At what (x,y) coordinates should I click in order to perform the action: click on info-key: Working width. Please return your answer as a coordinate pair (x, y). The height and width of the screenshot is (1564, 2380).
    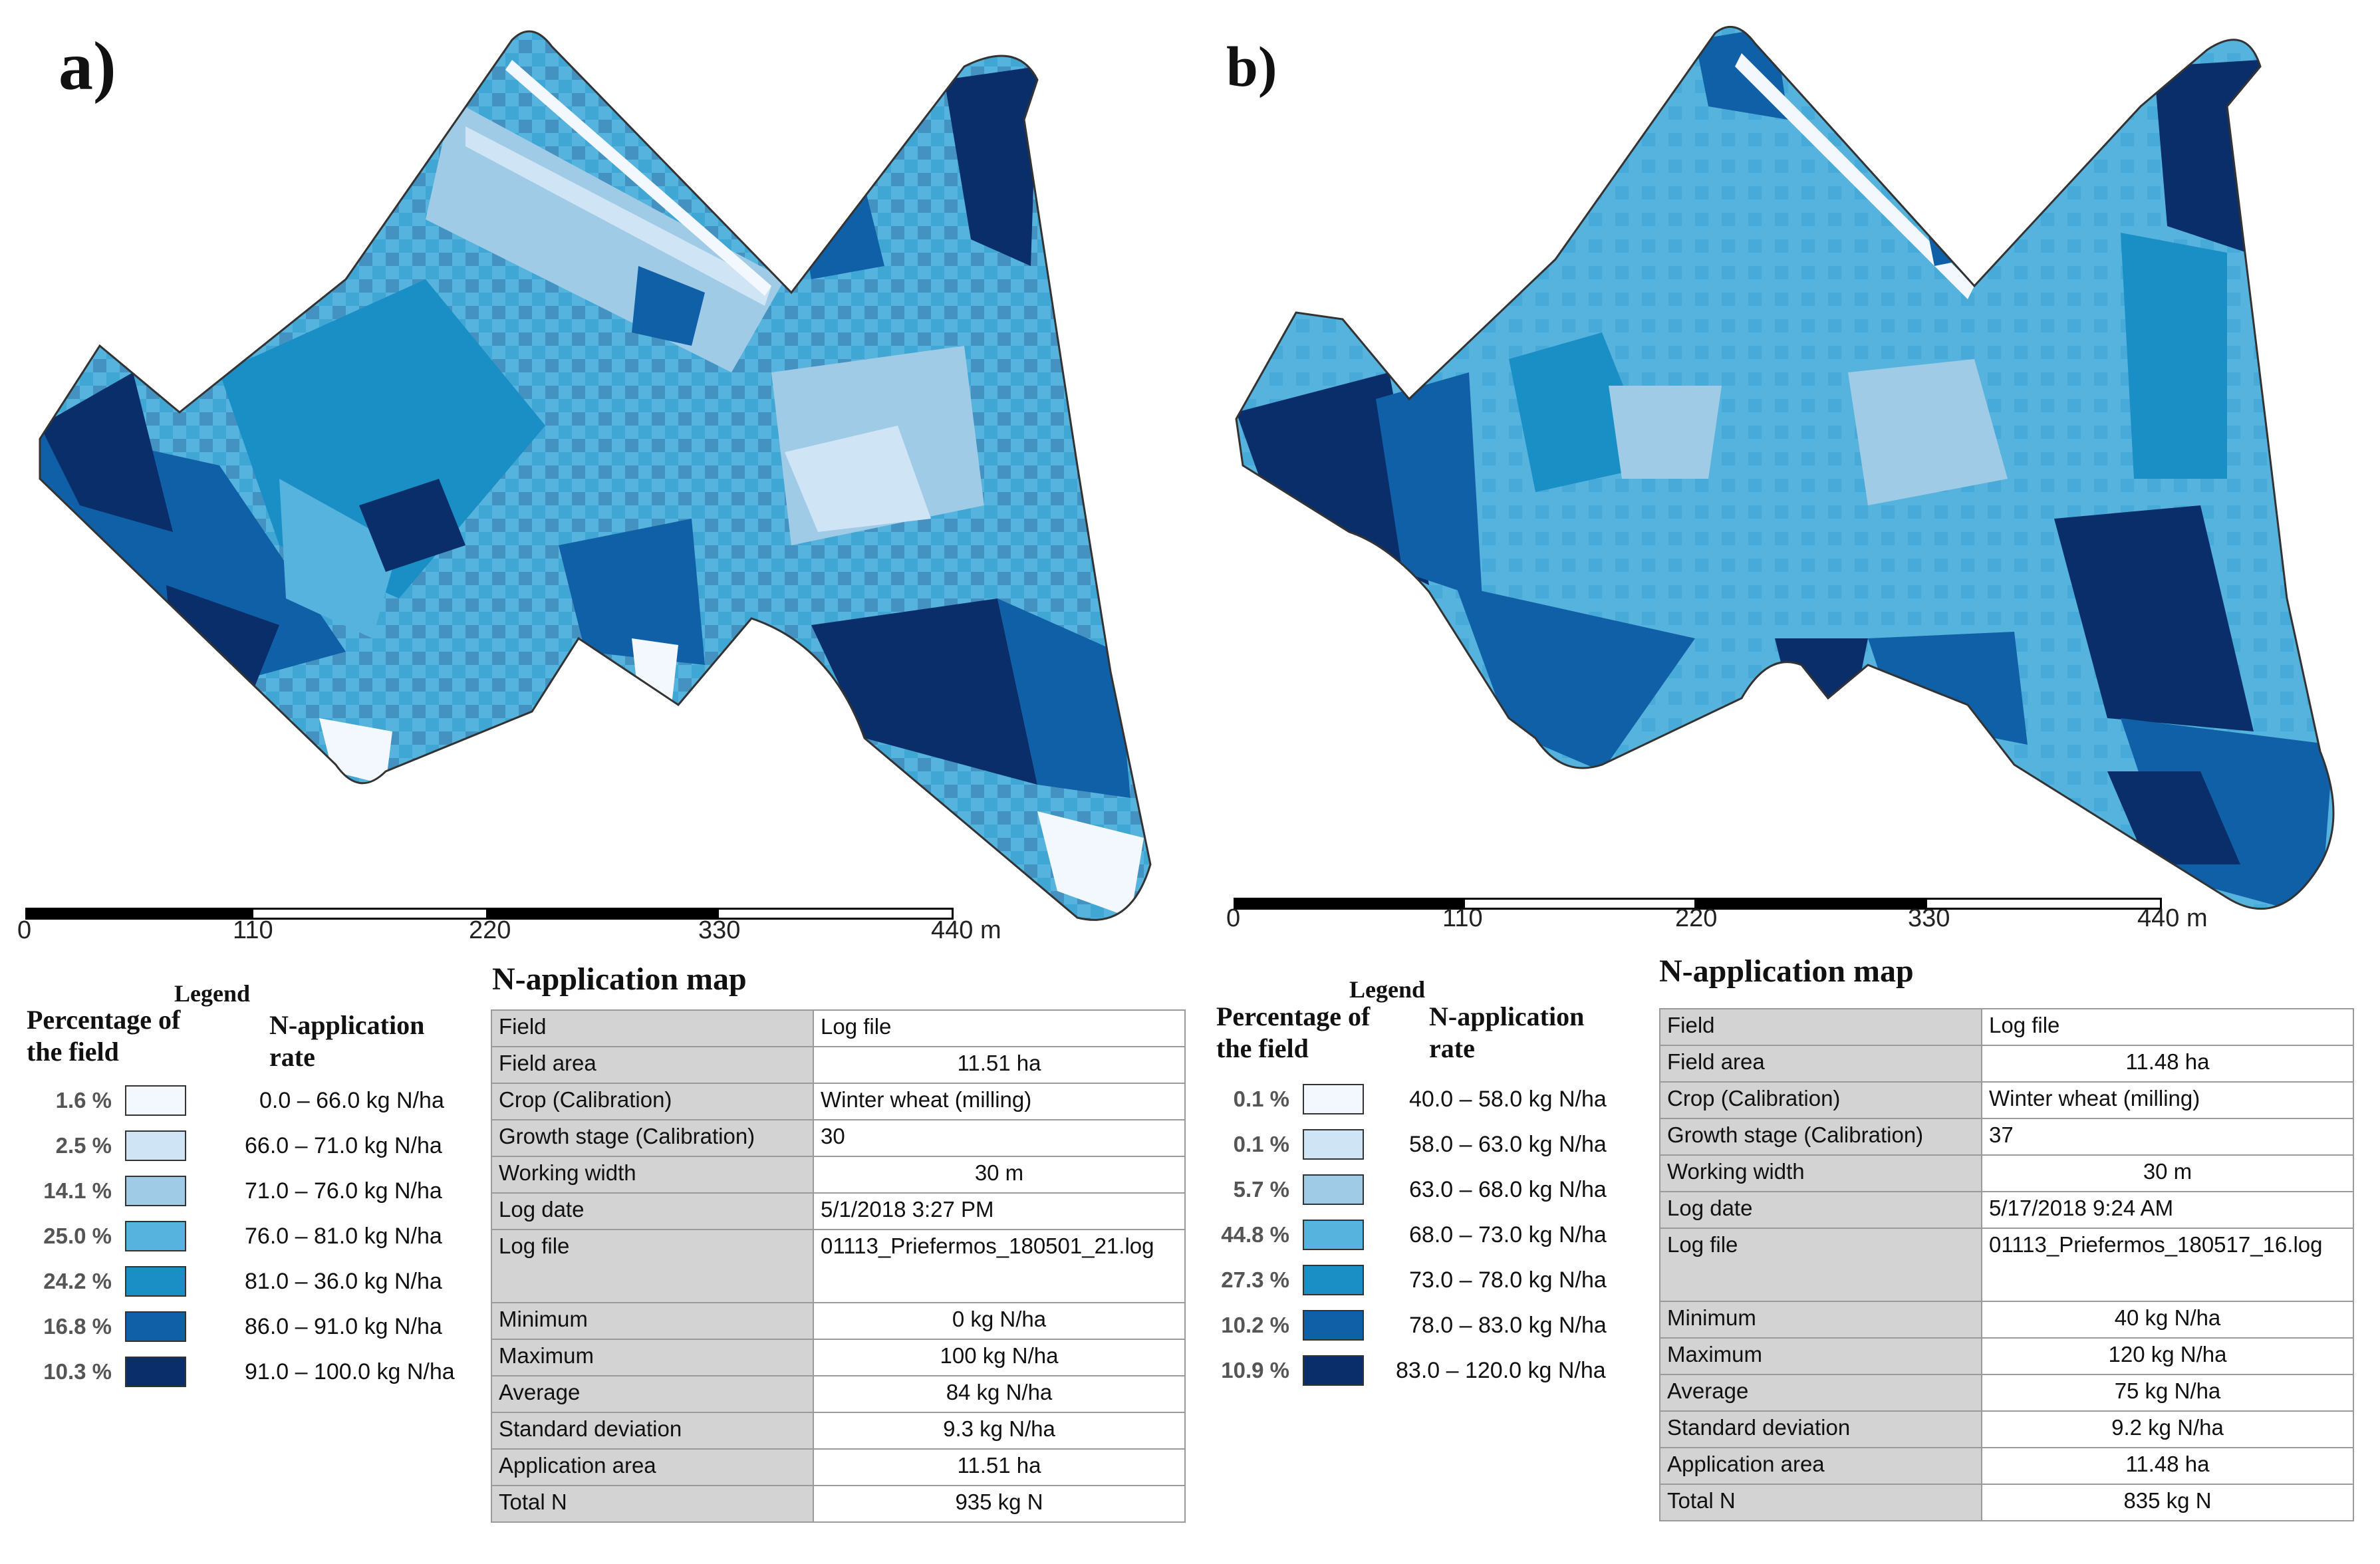
    Looking at the image, I should click on (1820, 1173).